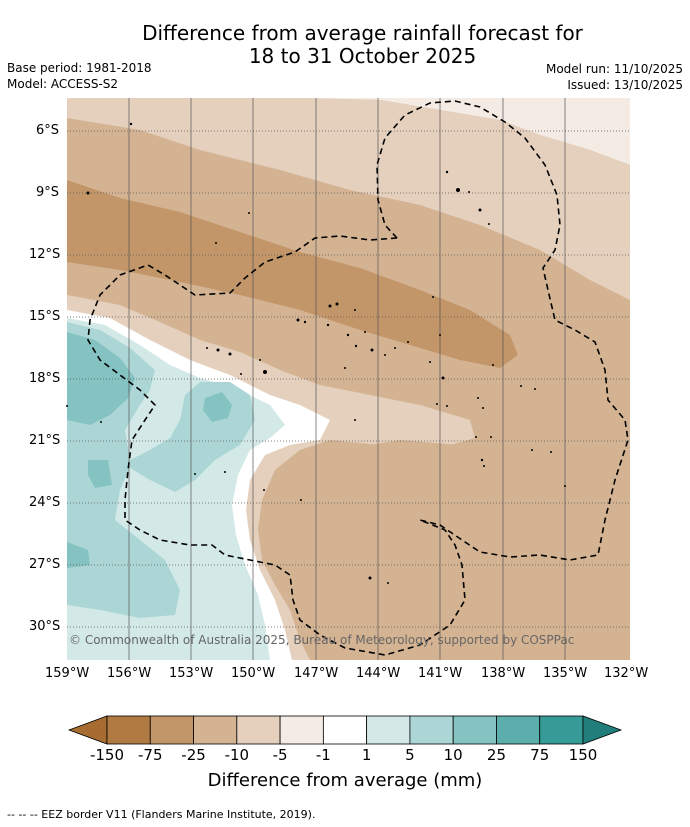  What do you see at coordinates (48, 192) in the screenshot?
I see `lat-label: 9°S` at bounding box center [48, 192].